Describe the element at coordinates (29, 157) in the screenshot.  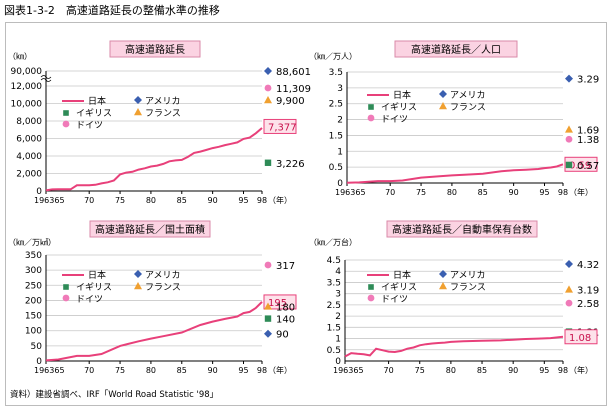
I see `y-tick-label: 4,000` at that location.